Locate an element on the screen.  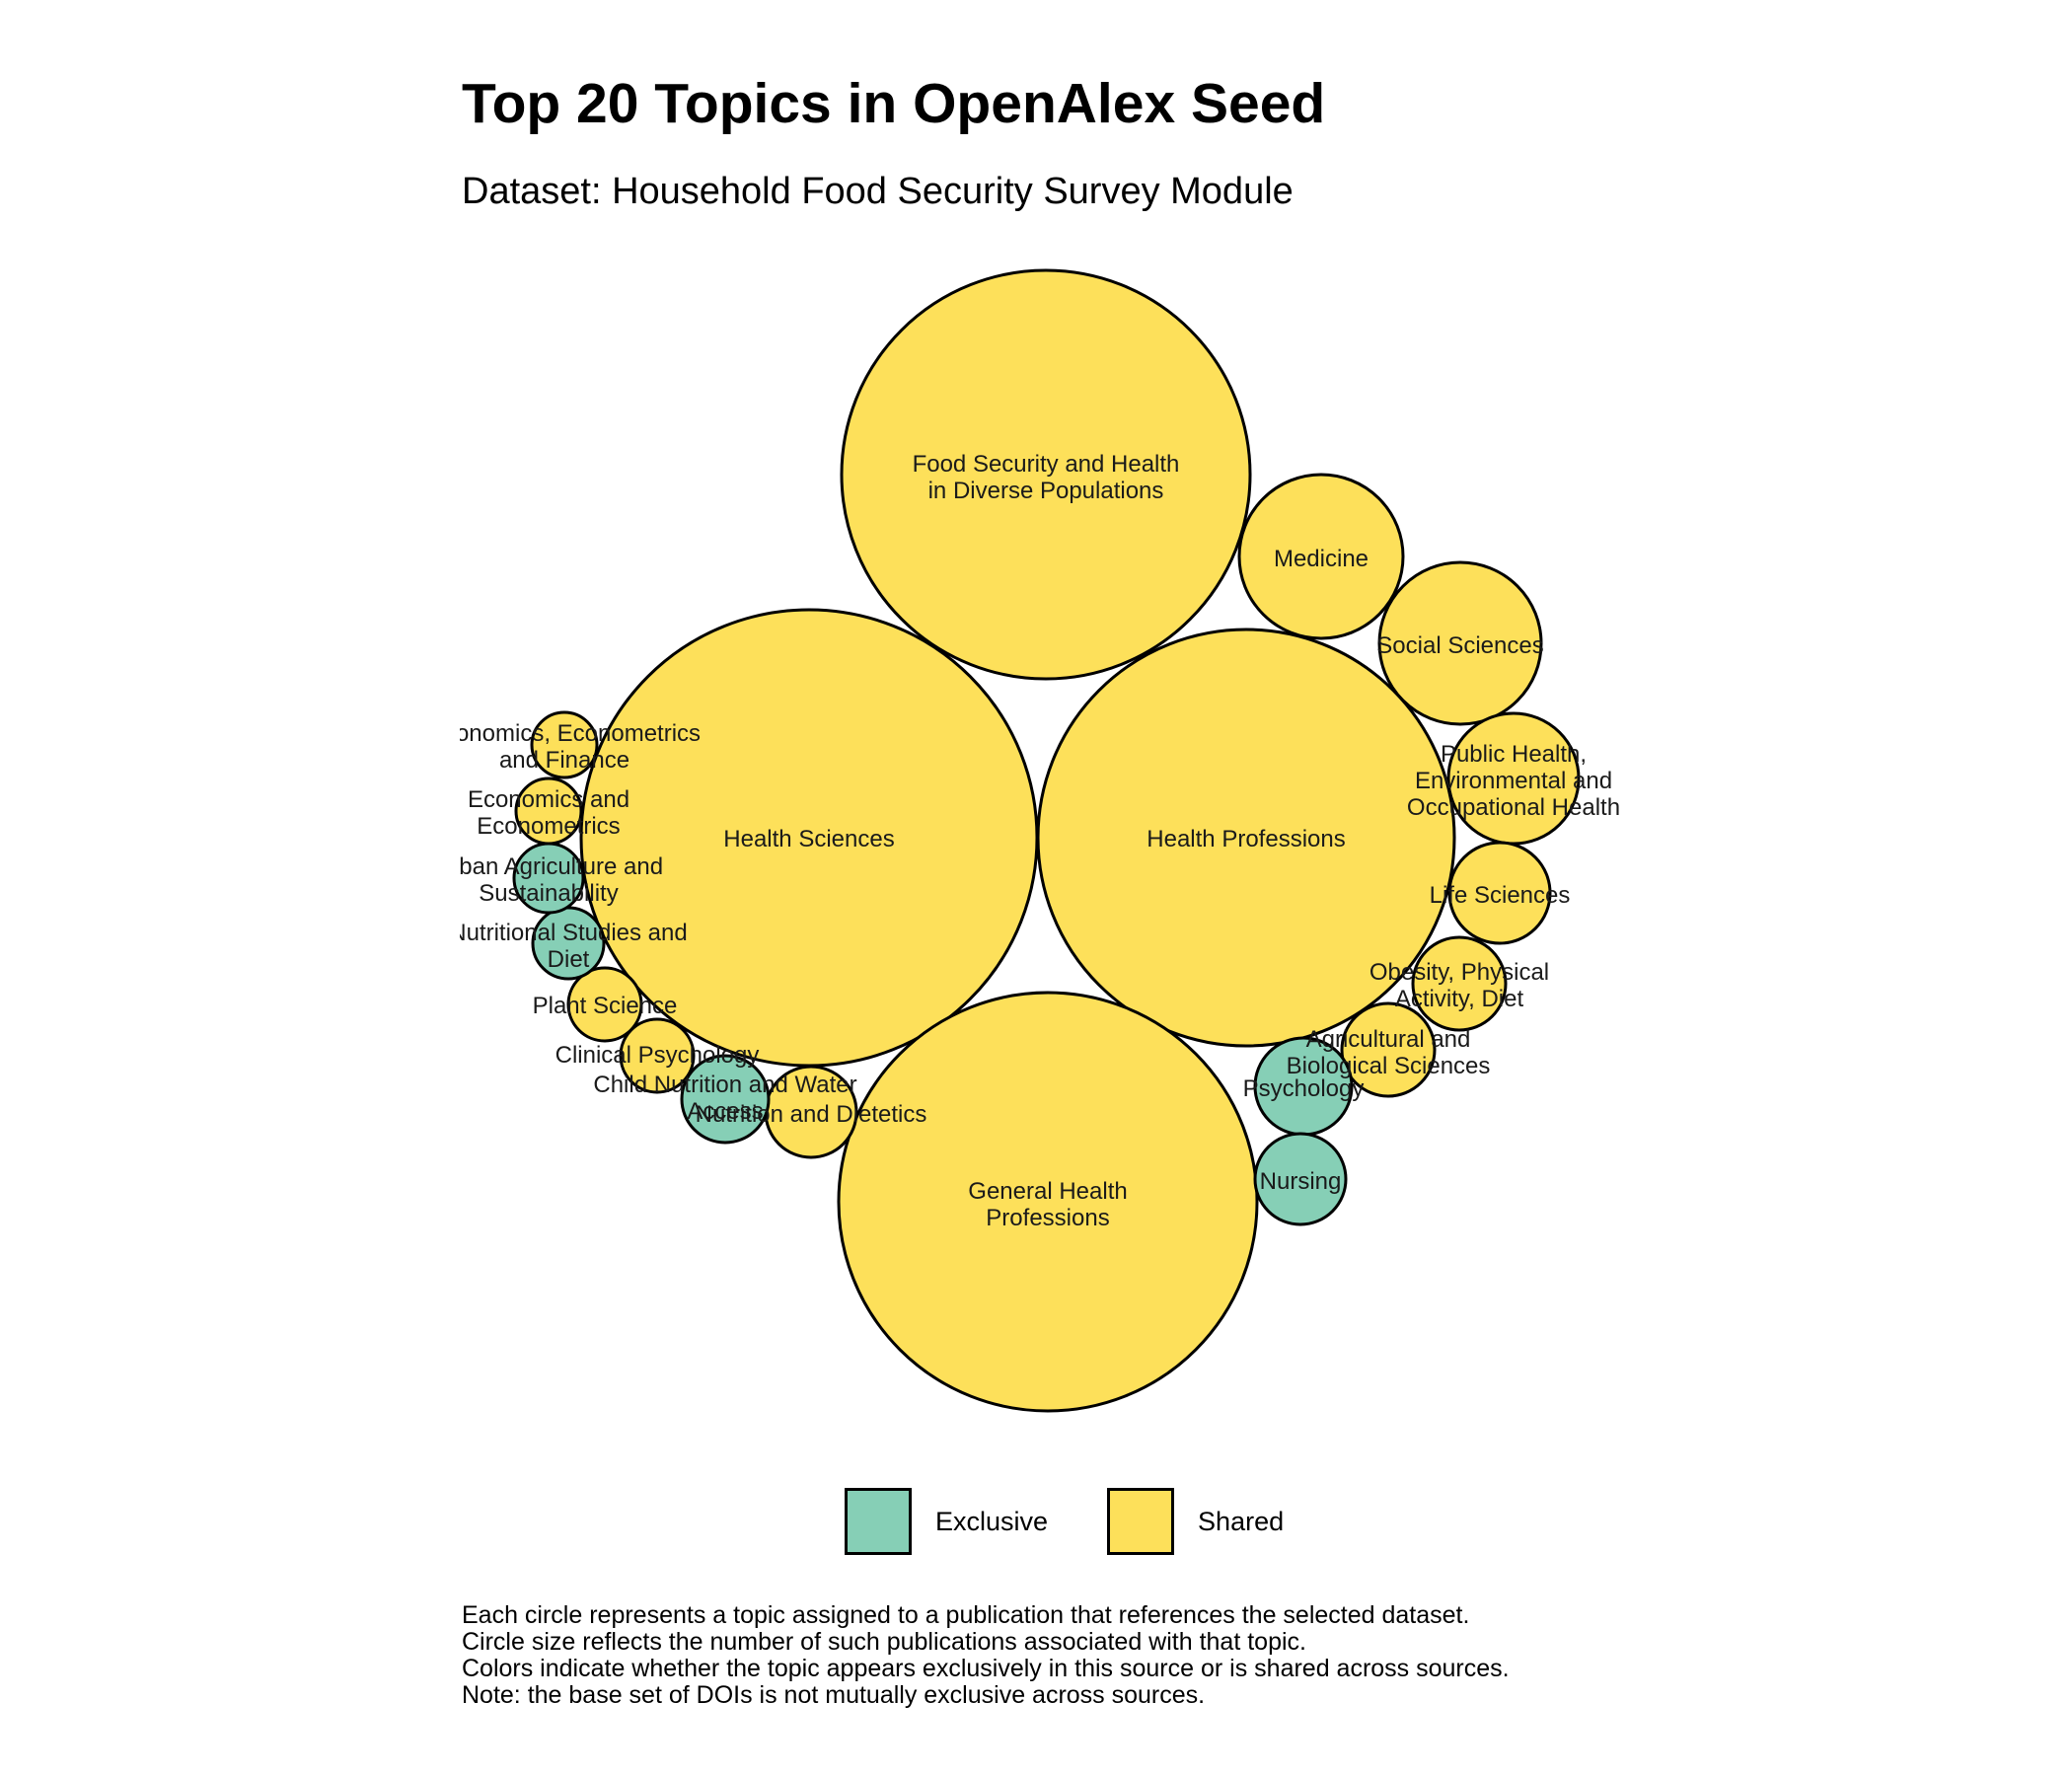
bubble-child-nutrition-and-water-access is located at coordinates (725, 1099).